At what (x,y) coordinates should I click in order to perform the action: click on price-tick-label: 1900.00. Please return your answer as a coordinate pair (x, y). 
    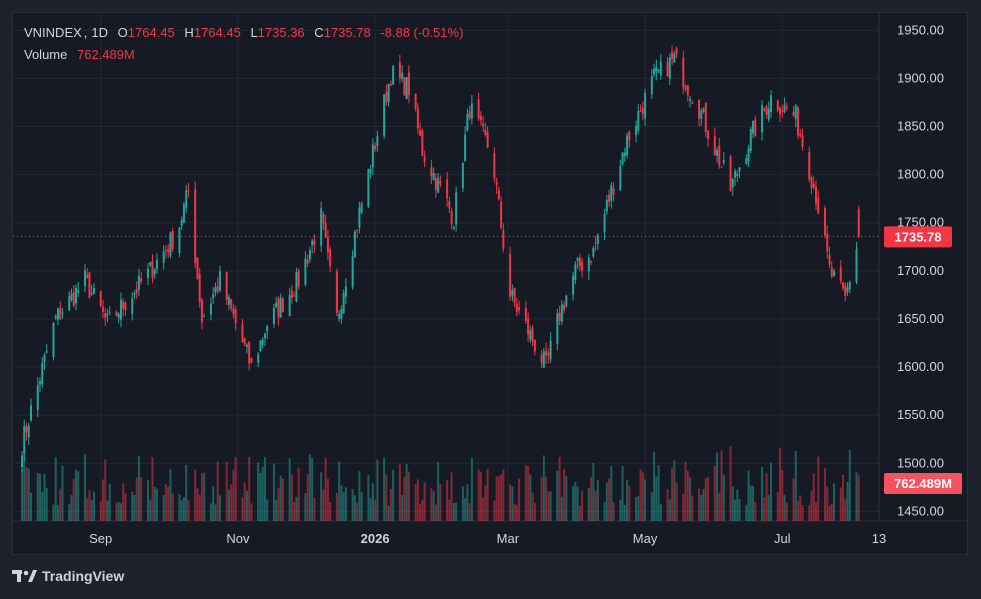
    Looking at the image, I should click on (920, 77).